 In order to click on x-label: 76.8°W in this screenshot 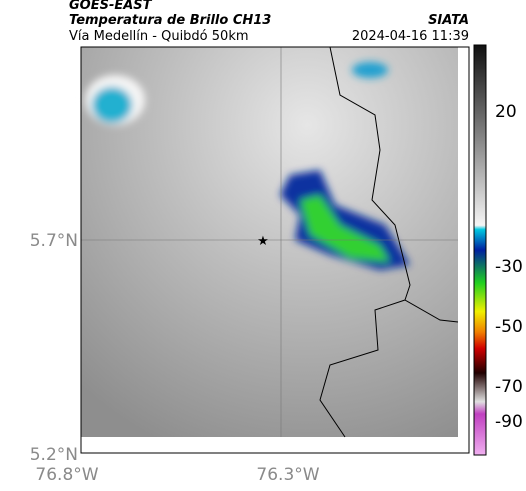, I will do `click(66, 475)`.